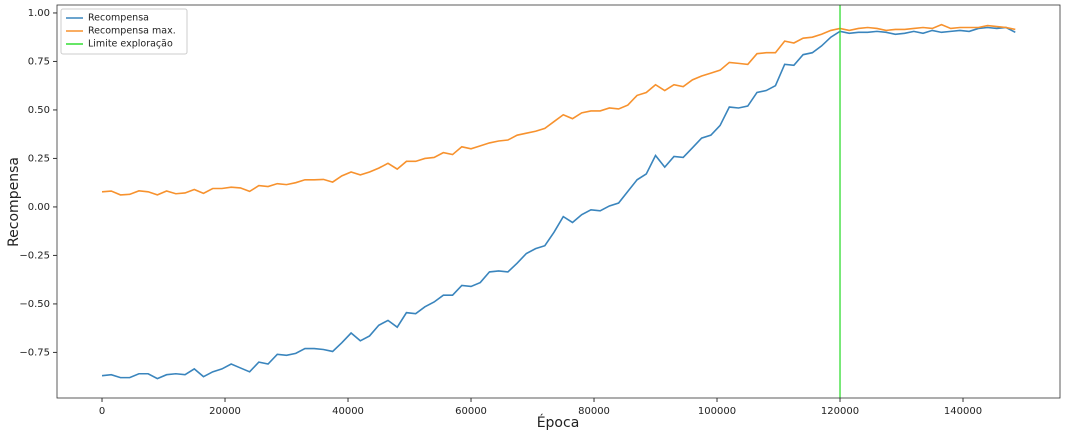  What do you see at coordinates (34, 352) in the screenshot?
I see `y-tick-label: −0.75` at bounding box center [34, 352].